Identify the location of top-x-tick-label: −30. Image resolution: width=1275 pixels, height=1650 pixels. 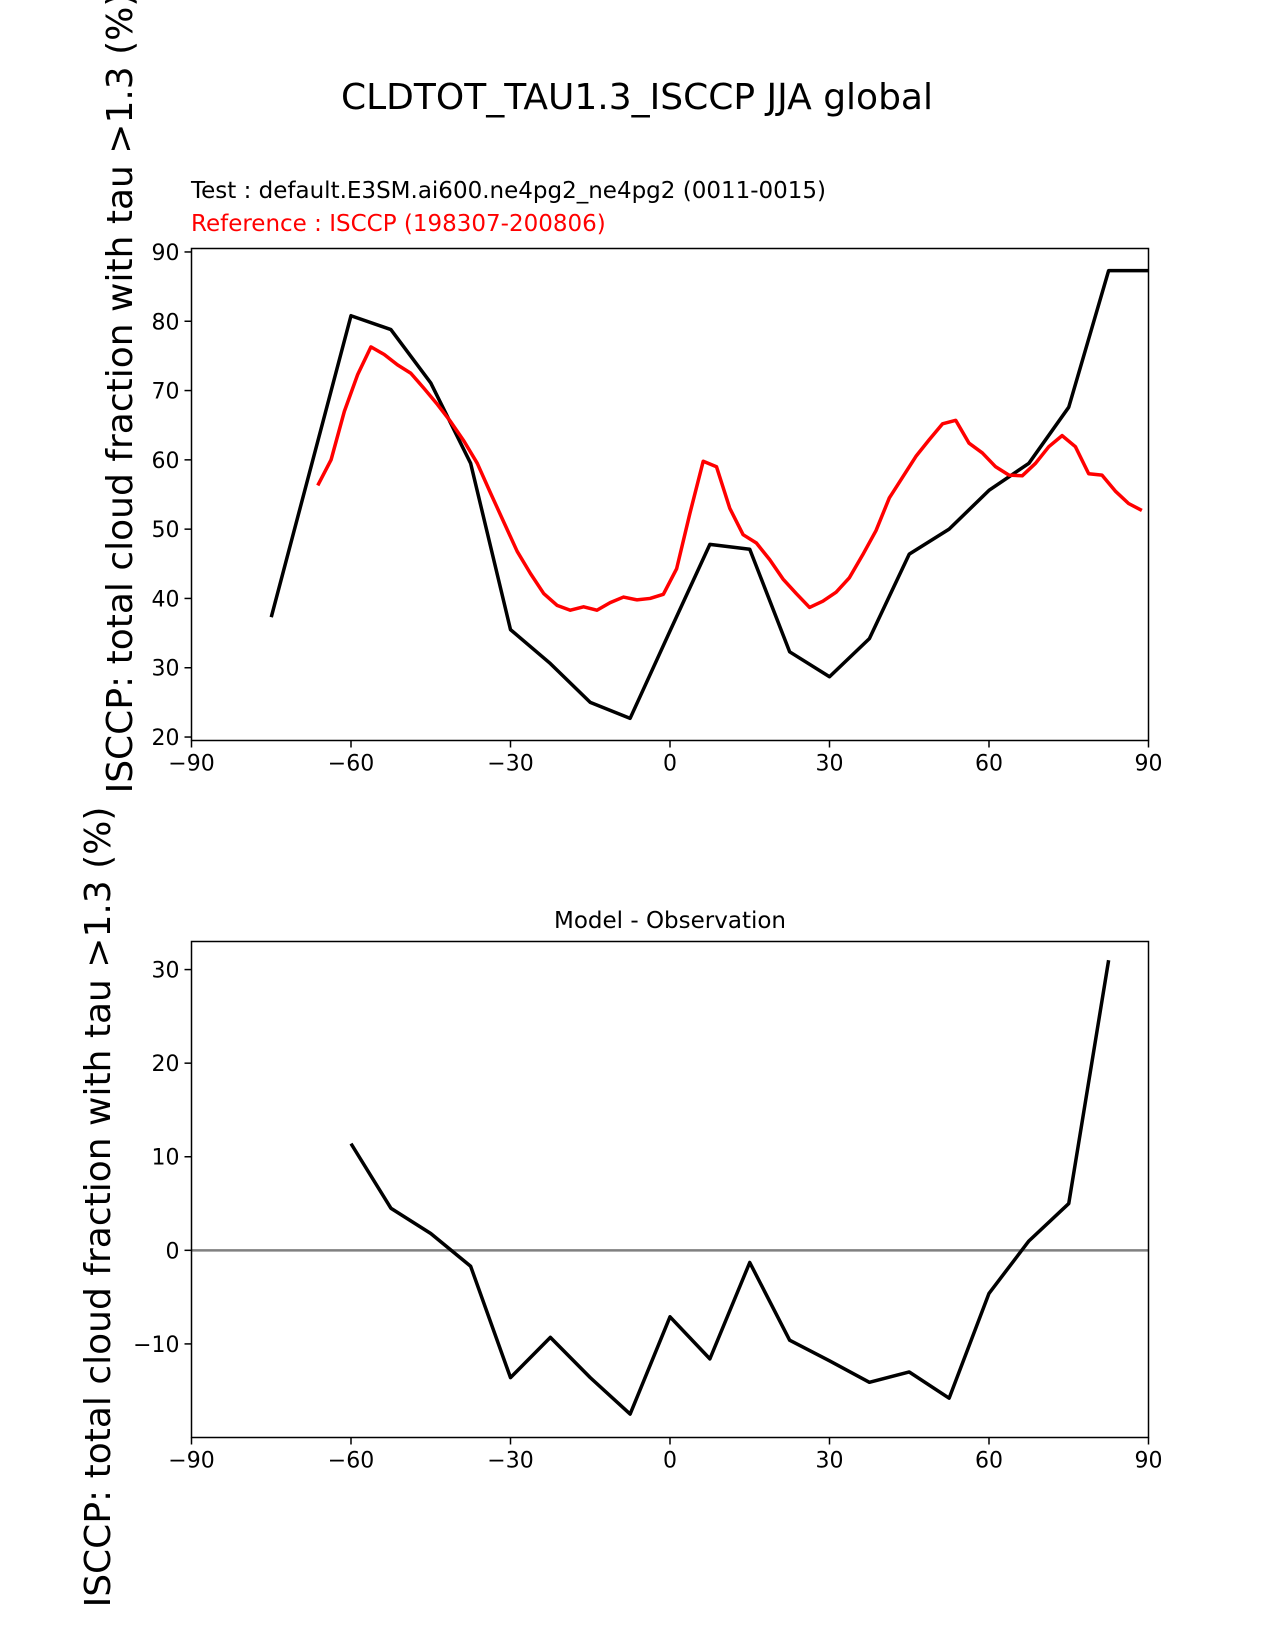
(510, 764).